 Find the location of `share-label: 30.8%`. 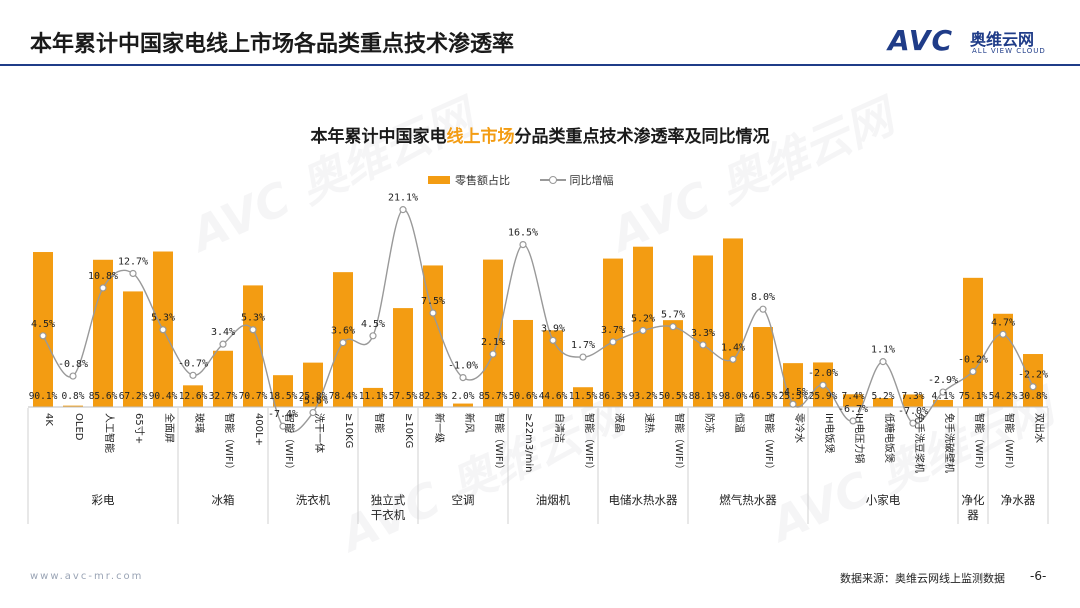

share-label: 30.8% is located at coordinates (1033, 396).